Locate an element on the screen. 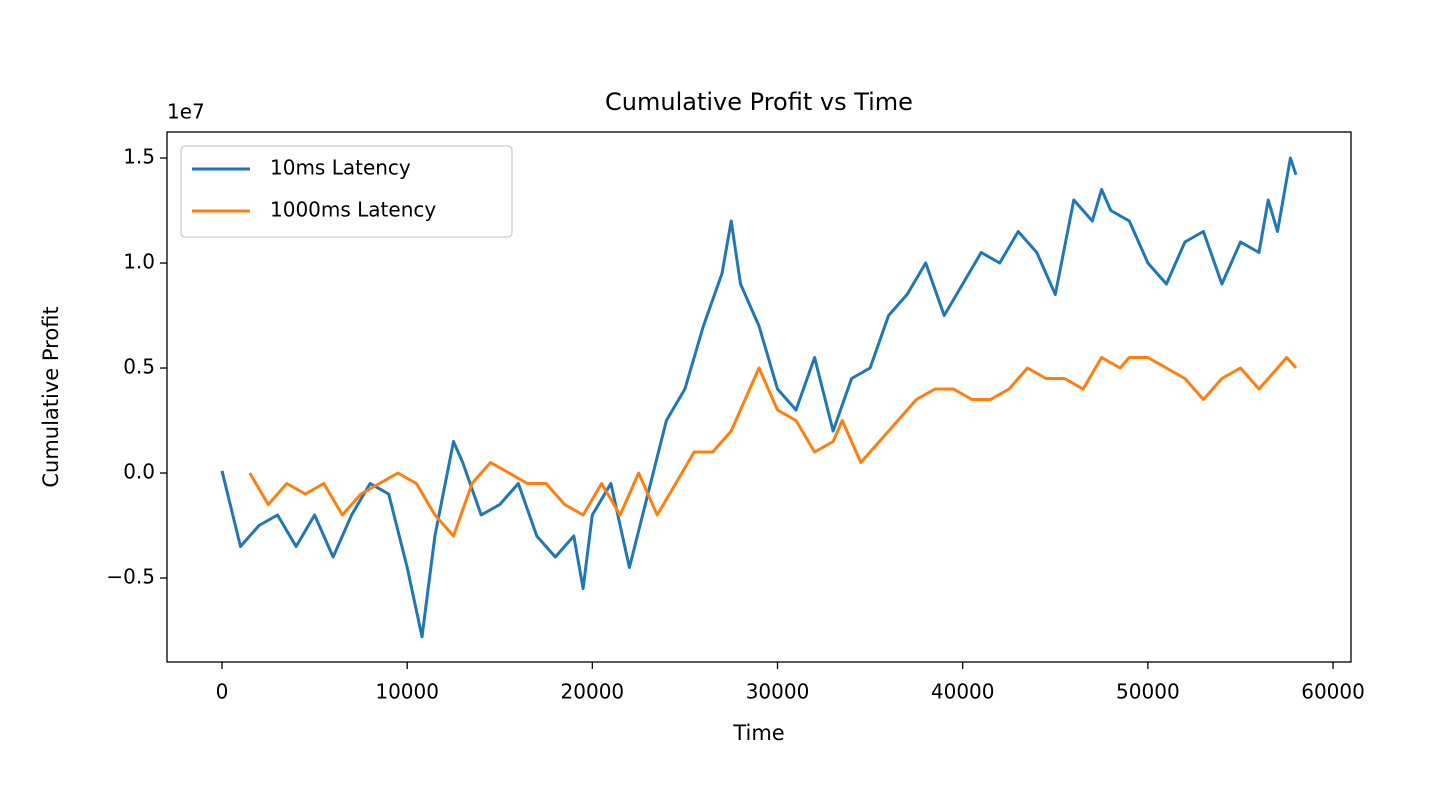  y-tick-label: −0.5 is located at coordinates (130, 577).